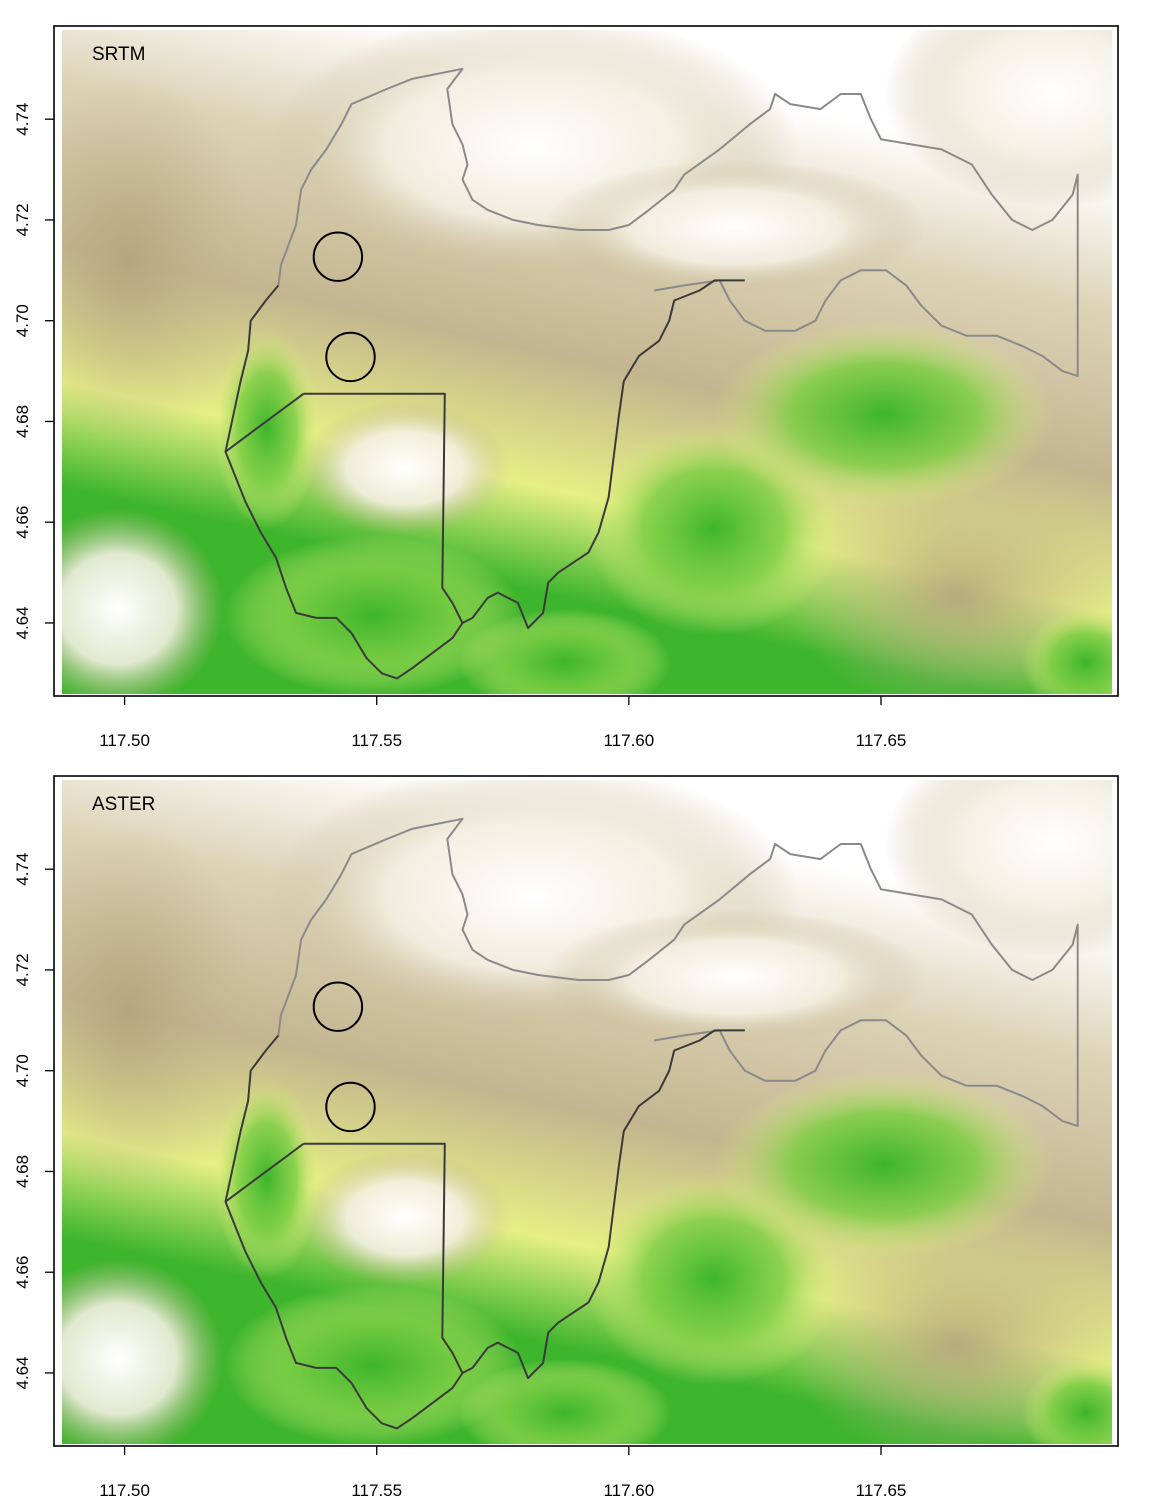 The width and height of the screenshot is (1150, 1512). Describe the element at coordinates (123, 804) in the screenshot. I see `panel-label-aster: ASTER` at that location.